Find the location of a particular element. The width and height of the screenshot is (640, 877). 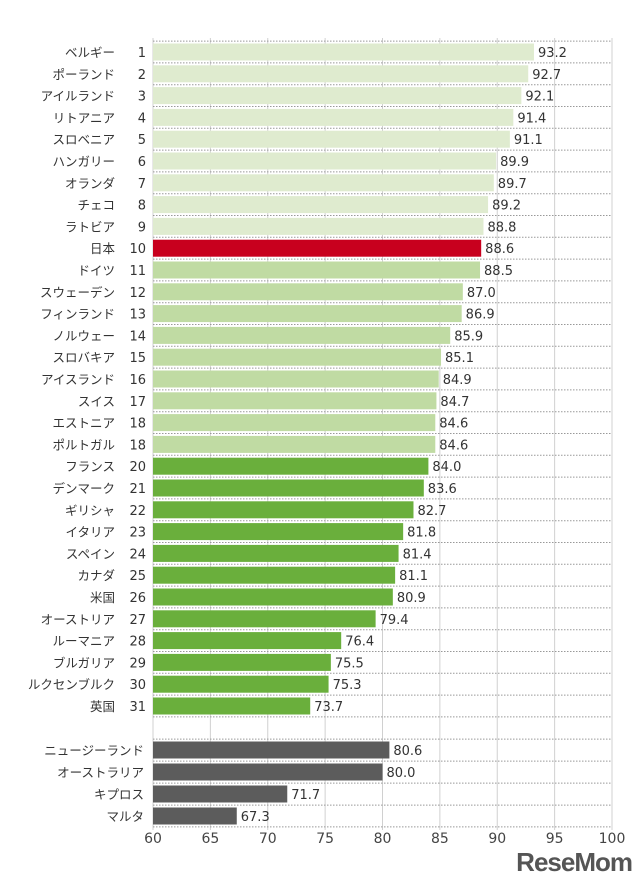

rank-label: 21 is located at coordinates (137, 489).